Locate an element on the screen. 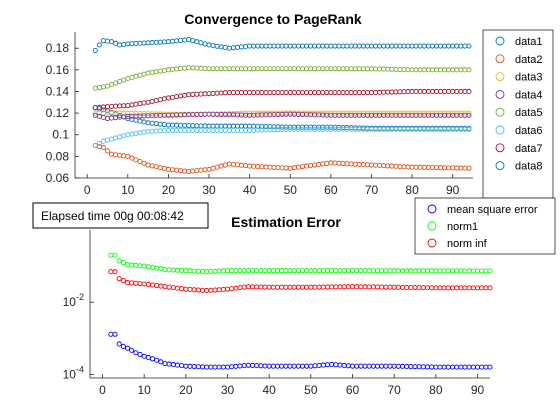 The height and width of the screenshot is (420, 560). legend: mean square error norm1 norm inf is located at coordinates (485, 226).